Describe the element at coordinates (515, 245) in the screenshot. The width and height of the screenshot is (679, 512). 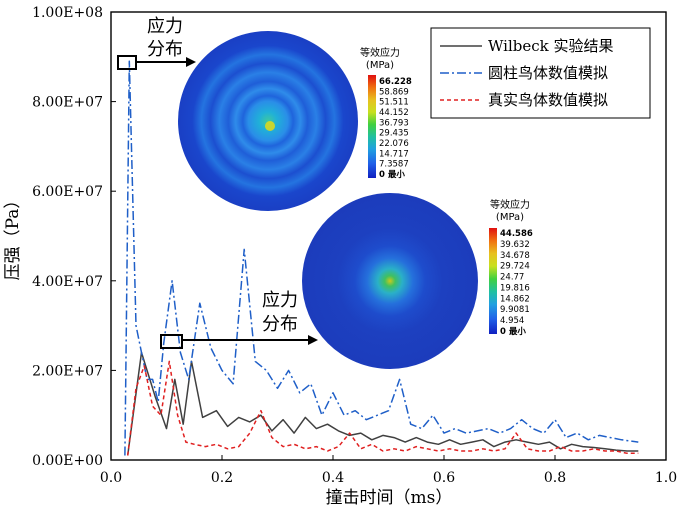
I see `colorbar-2-level: 39.632` at that location.